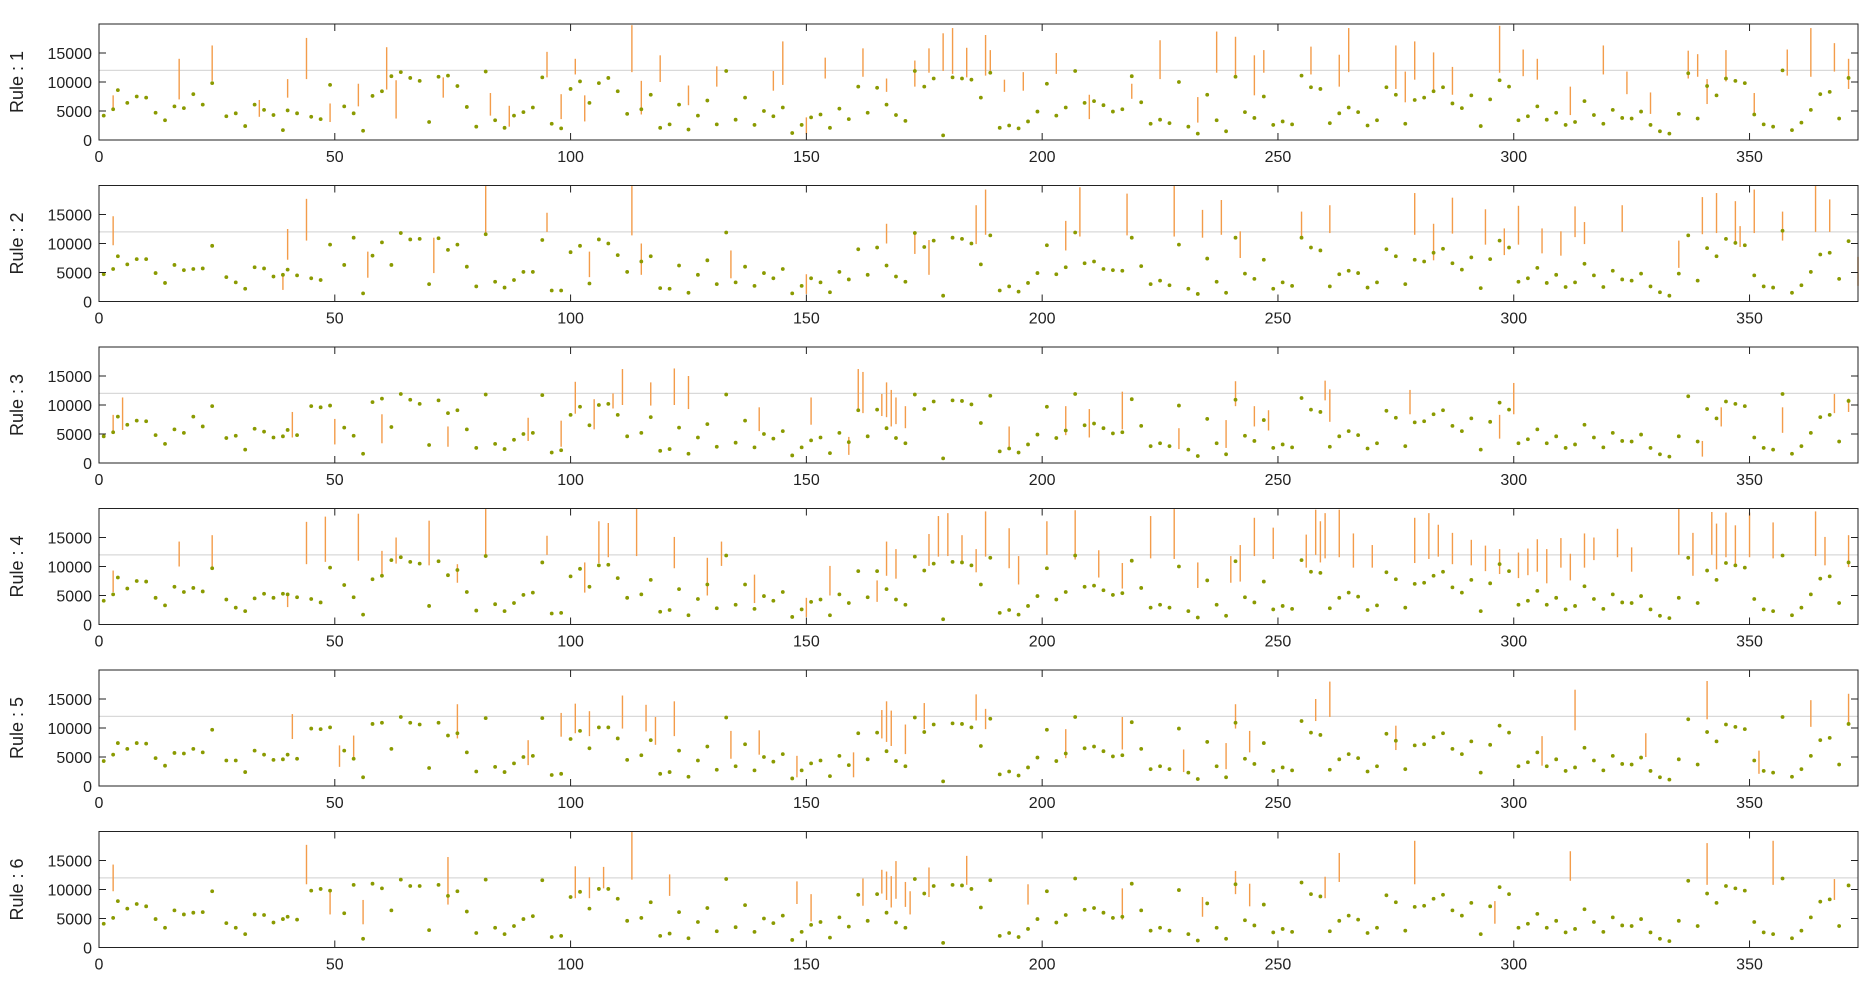 This screenshot has width=1866, height=984. Describe the element at coordinates (806, 319) in the screenshot. I see `x-tick-label: 150` at that location.